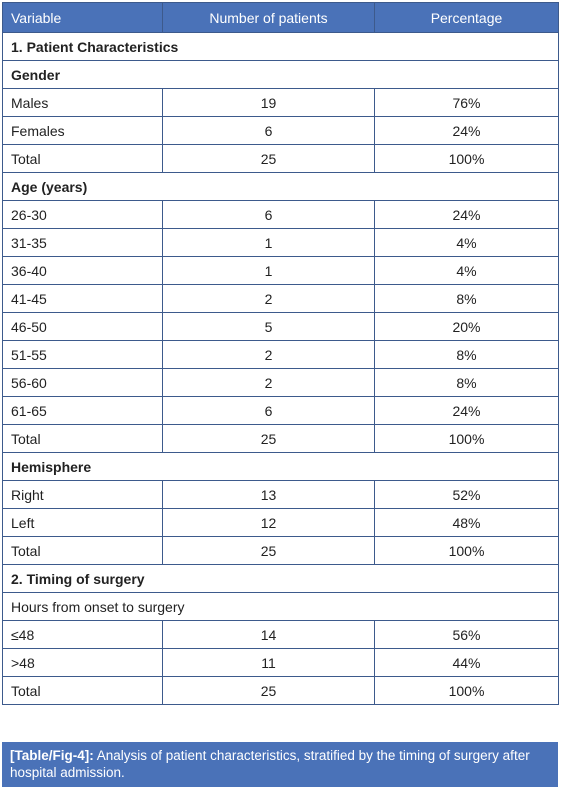  I want to click on table-row: 41-45 2 8%, so click(280, 298).